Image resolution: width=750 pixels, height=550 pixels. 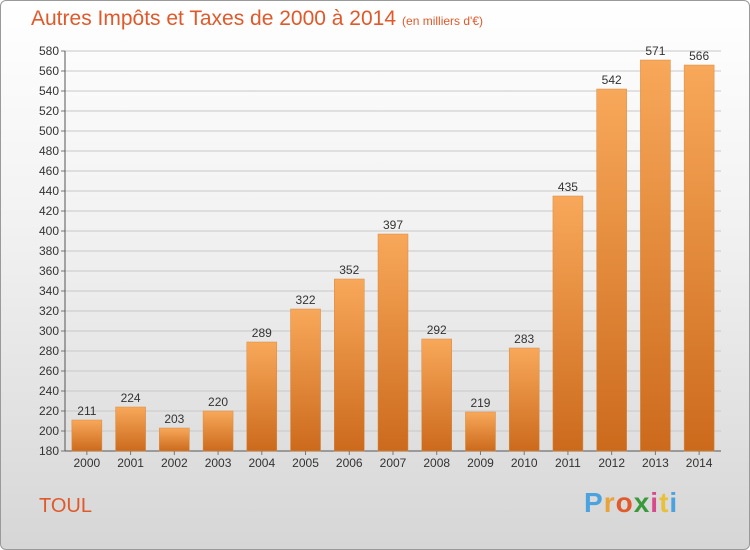 What do you see at coordinates (49, 251) in the screenshot?
I see `y-tick-label: 380` at bounding box center [49, 251].